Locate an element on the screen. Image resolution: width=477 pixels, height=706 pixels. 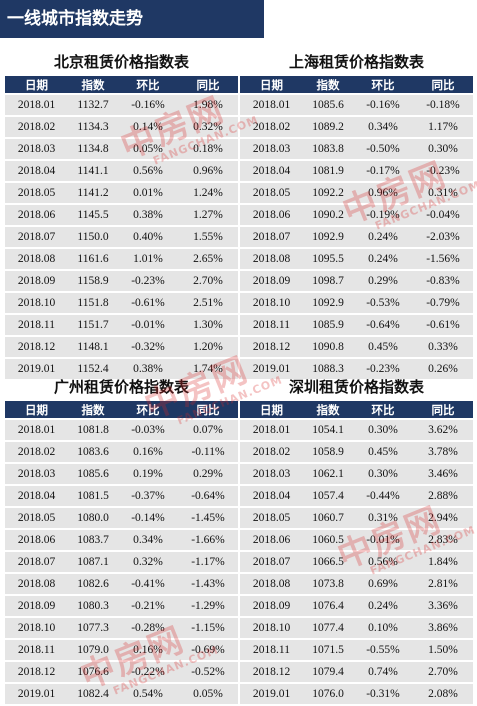
table-cell: 1150.0 is located at coordinates (93, 237).